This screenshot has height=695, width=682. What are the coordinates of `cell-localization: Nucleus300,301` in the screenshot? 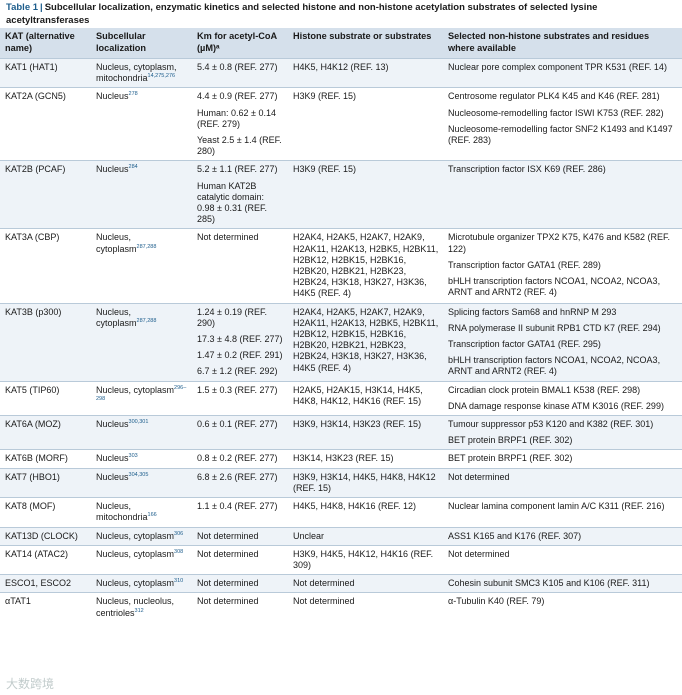 It's located at (141, 432).